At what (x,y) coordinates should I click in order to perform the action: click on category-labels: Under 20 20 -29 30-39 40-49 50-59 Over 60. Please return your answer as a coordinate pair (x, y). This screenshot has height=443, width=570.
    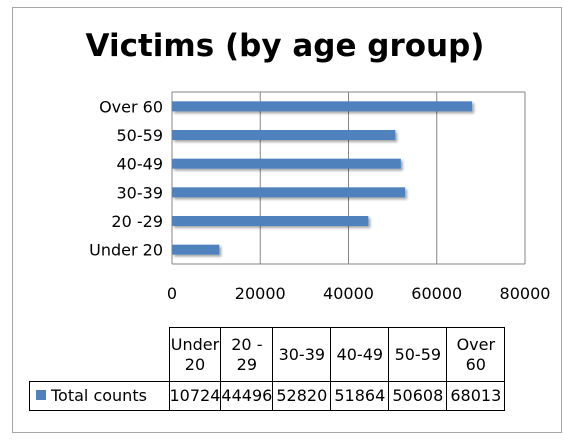
    Looking at the image, I should click on (126, 178).